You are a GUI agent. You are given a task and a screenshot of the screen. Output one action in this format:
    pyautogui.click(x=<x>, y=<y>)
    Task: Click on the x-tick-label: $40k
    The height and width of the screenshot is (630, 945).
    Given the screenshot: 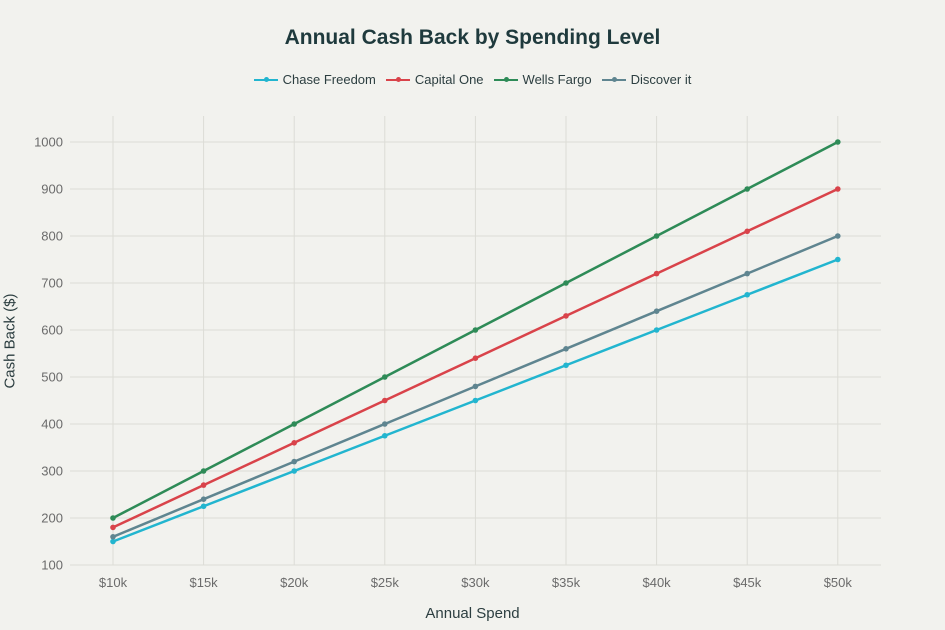 What is the action you would take?
    pyautogui.click(x=656, y=582)
    